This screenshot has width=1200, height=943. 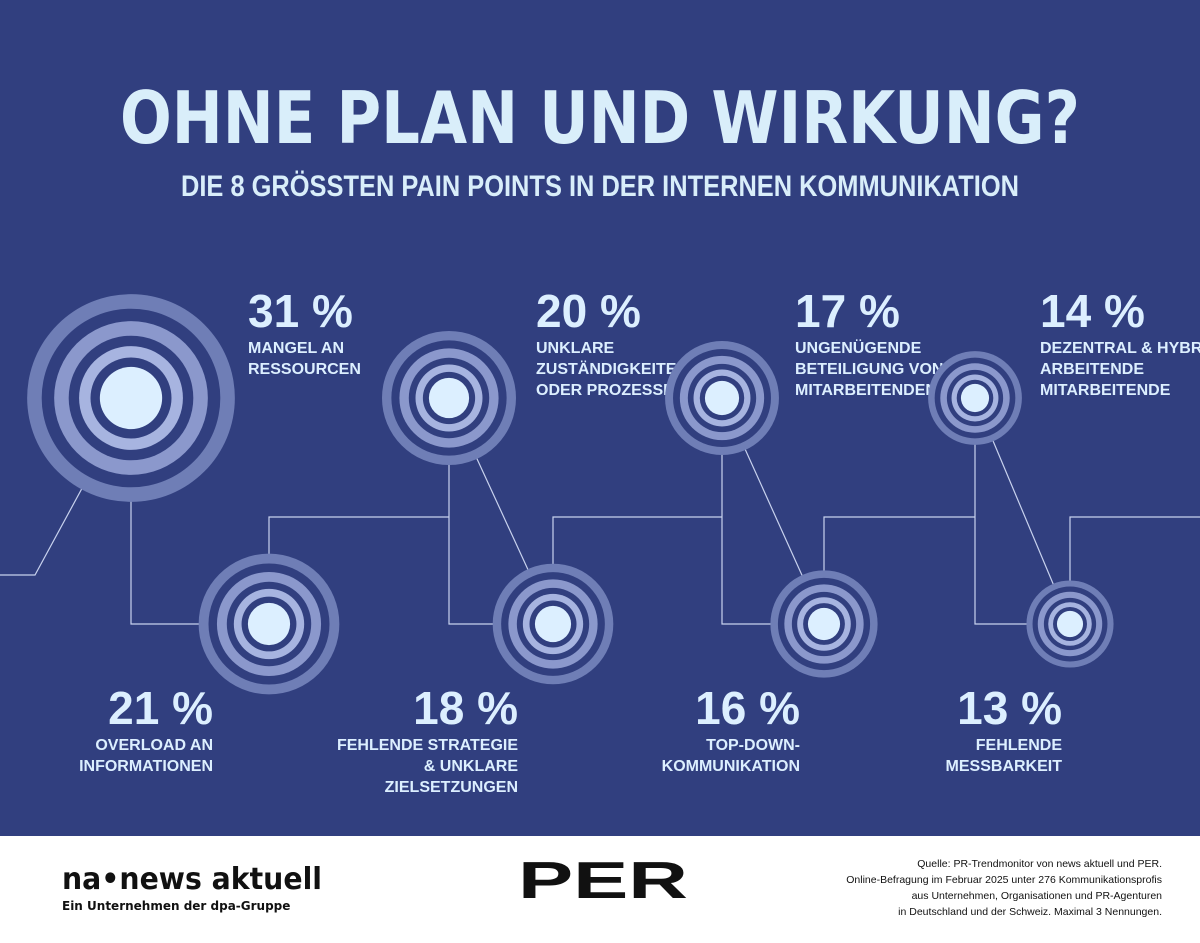 I want to click on value-label: 18 %, so click(x=465, y=708).